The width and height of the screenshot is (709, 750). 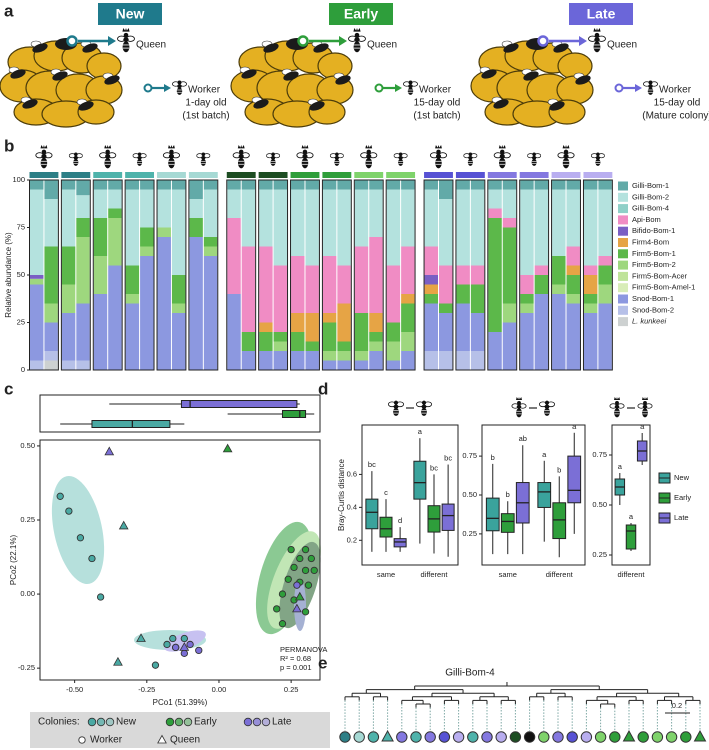 What do you see at coordinates (677, 705) in the screenshot?
I see `scale-label: 0.2` at bounding box center [677, 705].